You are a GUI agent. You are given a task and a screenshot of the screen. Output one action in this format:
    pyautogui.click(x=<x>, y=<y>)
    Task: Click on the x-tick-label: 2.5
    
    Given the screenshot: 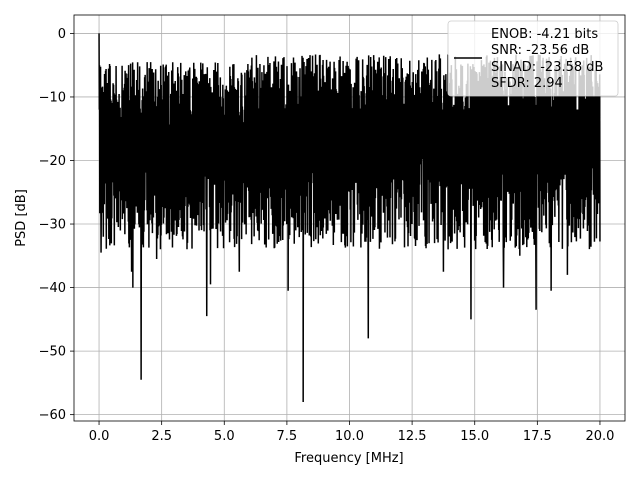 What is the action you would take?
    pyautogui.click(x=161, y=436)
    